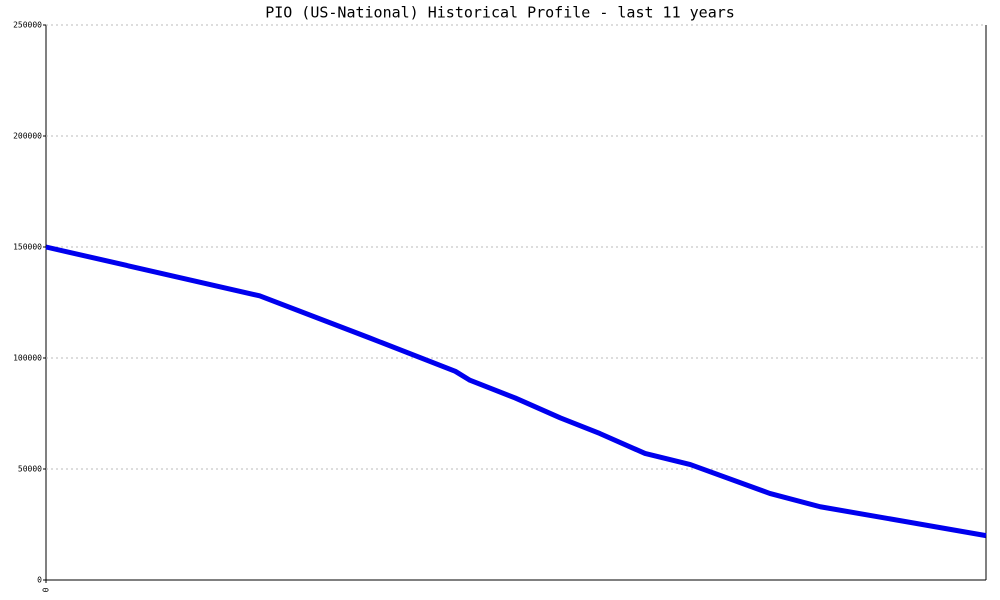  Describe the element at coordinates (27, 136) in the screenshot. I see `y-tick-label: 200000` at that location.